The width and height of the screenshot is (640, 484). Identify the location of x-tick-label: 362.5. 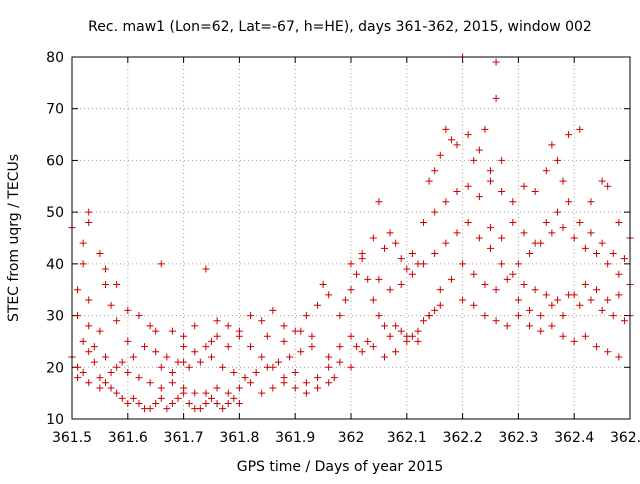
(625, 438).